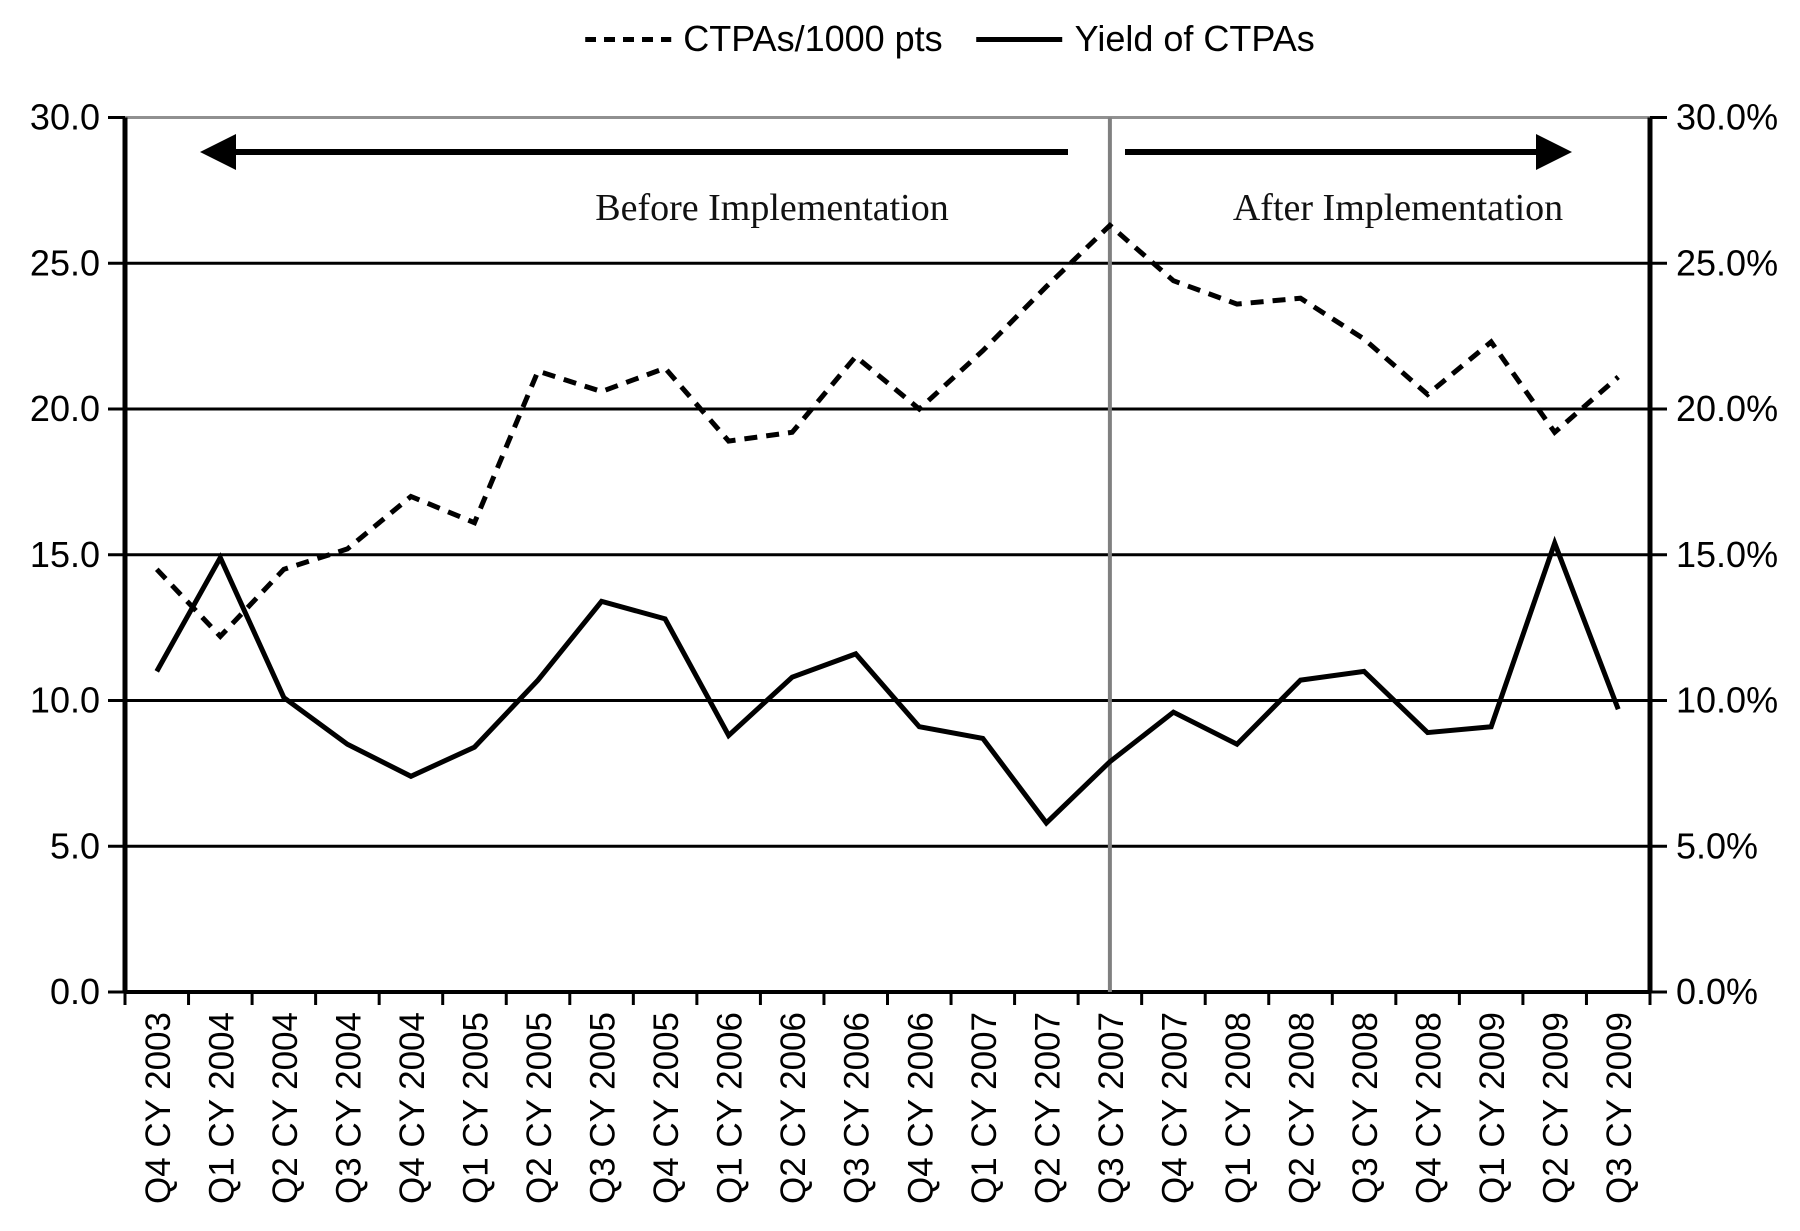  Describe the element at coordinates (984, 1108) in the screenshot. I see `x-axis-tick-label: Q1 CY 2007` at that location.